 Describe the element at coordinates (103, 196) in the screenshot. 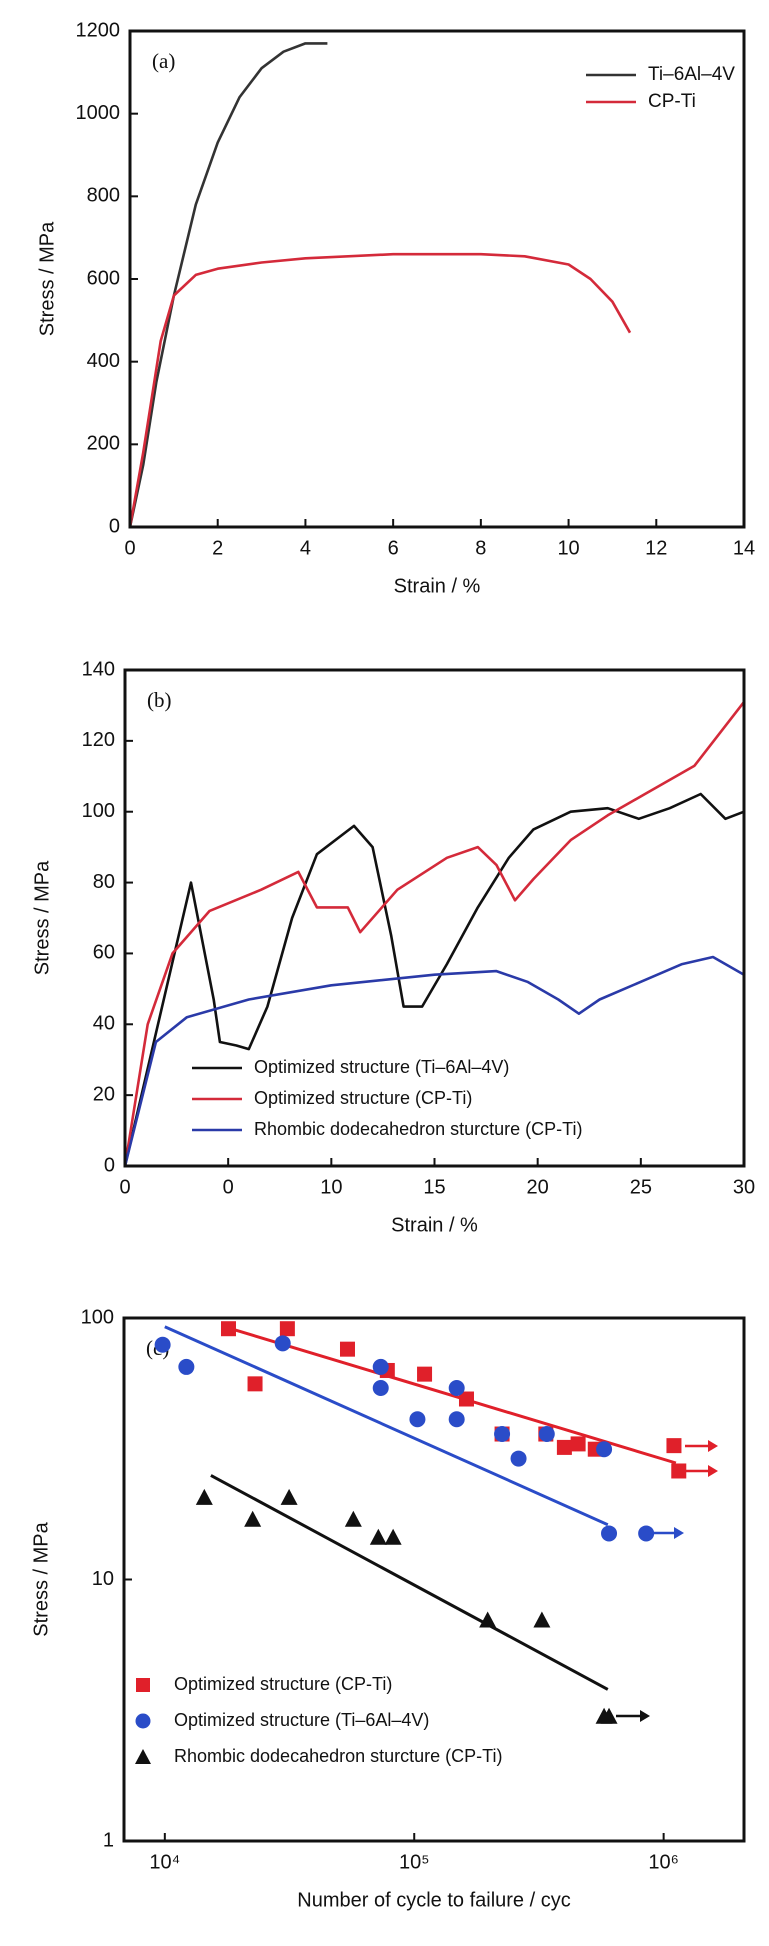

I see `y-tick-label: 800` at that location.